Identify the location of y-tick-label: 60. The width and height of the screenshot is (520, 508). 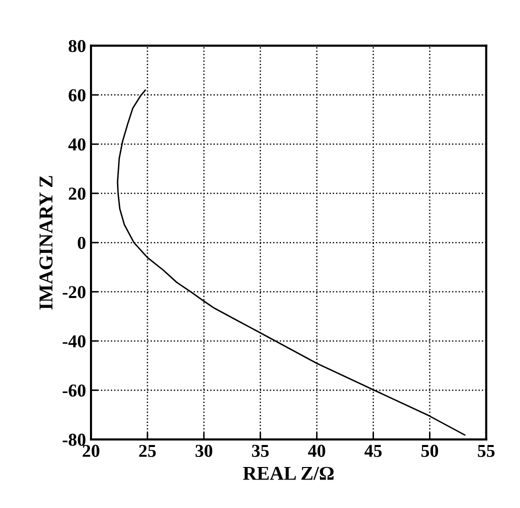
(77, 95).